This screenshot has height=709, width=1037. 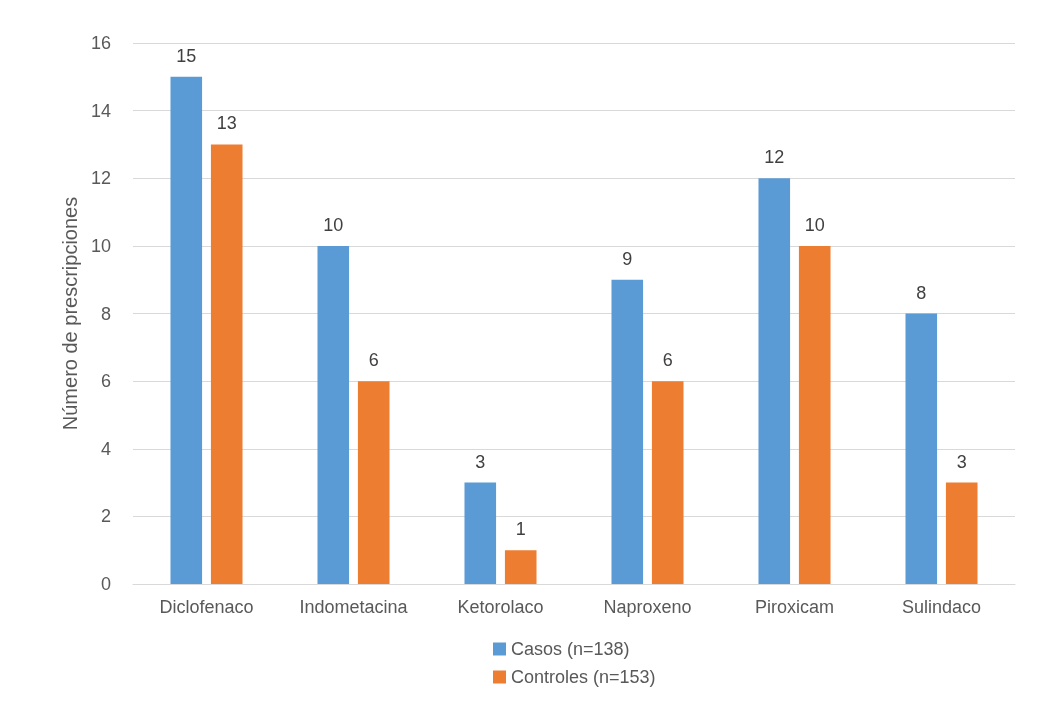 I want to click on legend-label: Casos (n=138), so click(x=570, y=649).